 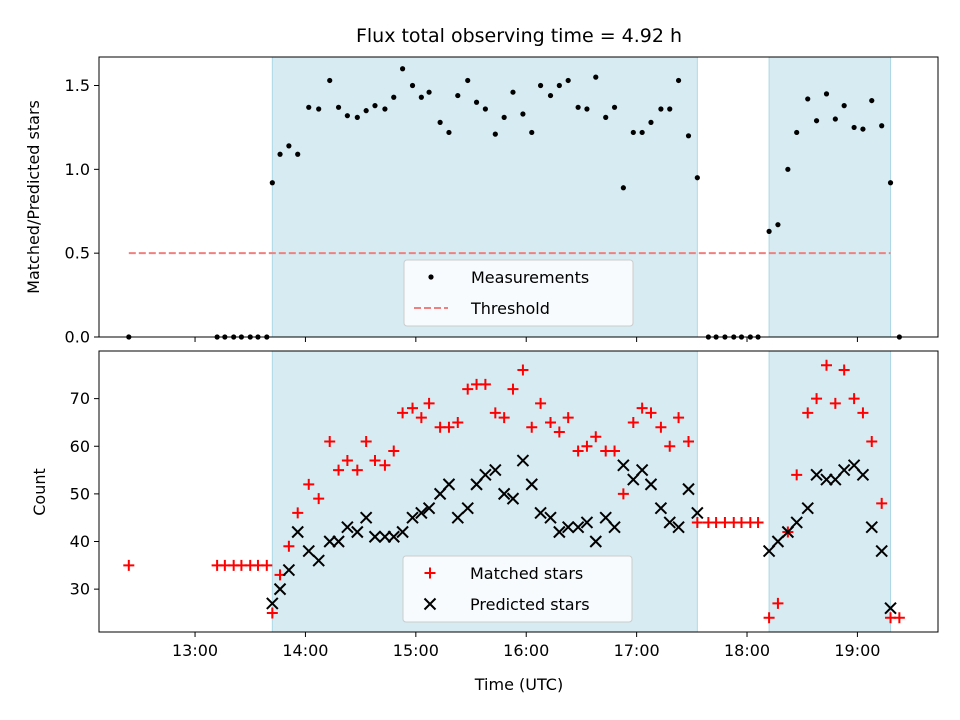 I want to click on bottom-y-axis-label: Count, so click(x=39, y=492).